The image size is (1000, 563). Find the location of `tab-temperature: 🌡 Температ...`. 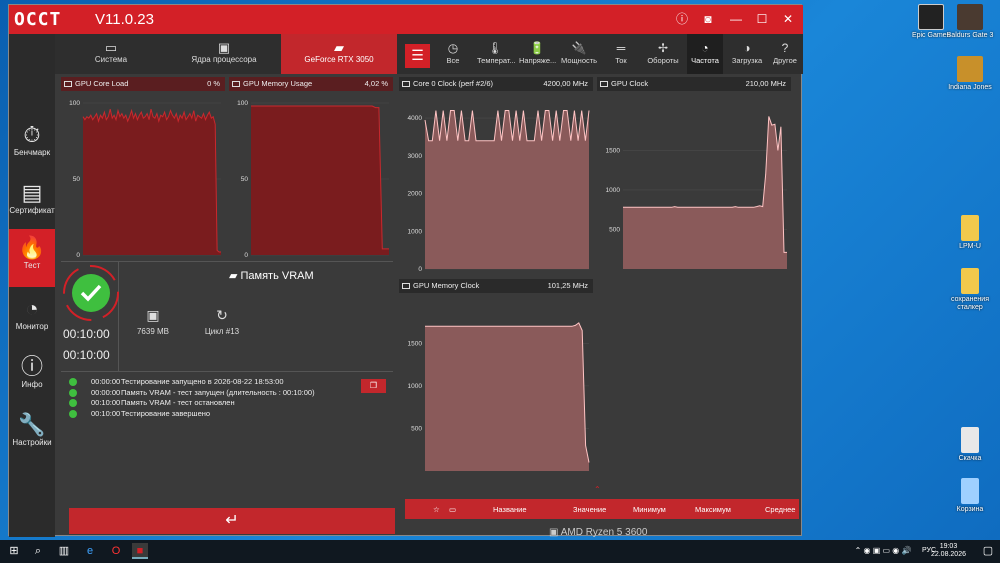

tab-temperature: 🌡 Температ... is located at coordinates (496, 54).